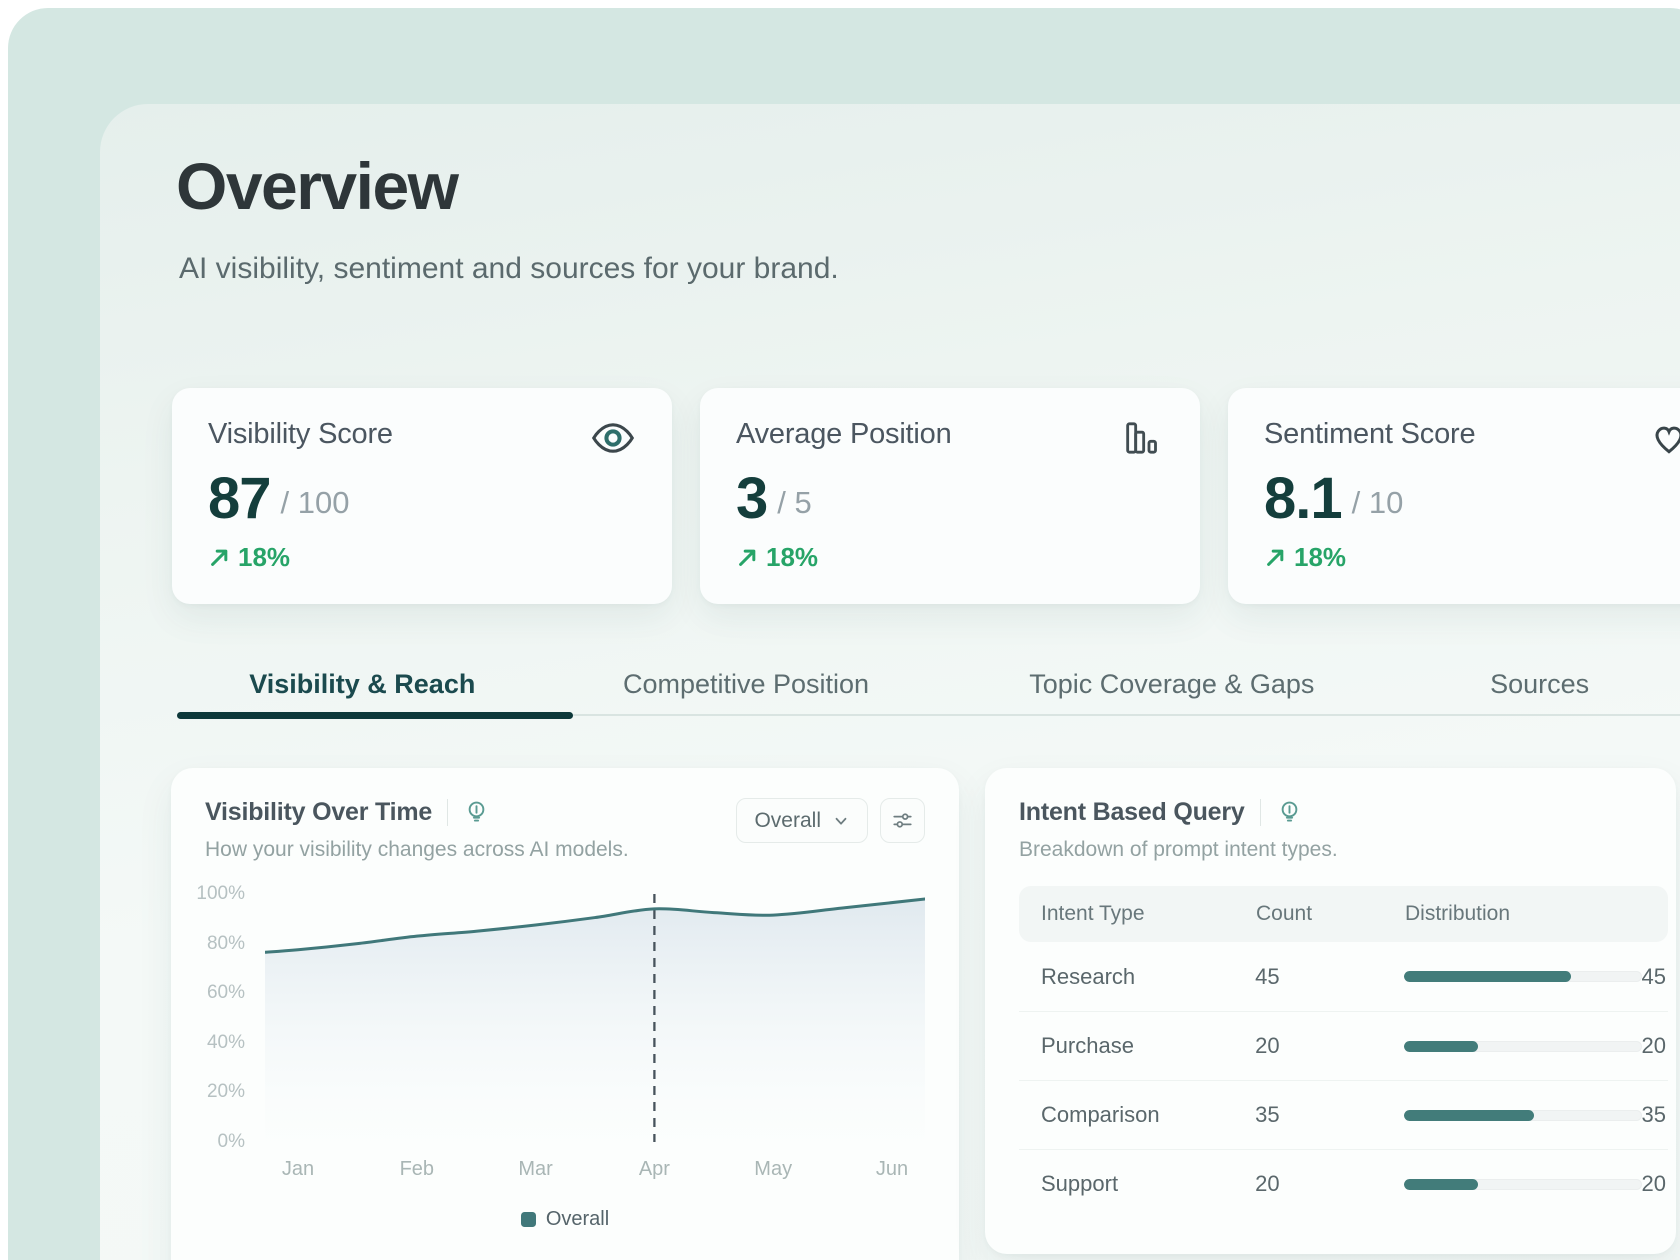 This screenshot has width=1680, height=1260. What do you see at coordinates (1100, 1114) in the screenshot?
I see `intent-type-cell: Comparison` at bounding box center [1100, 1114].